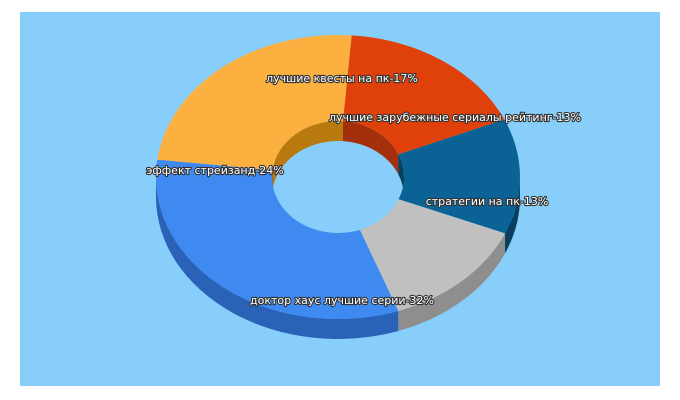 This screenshot has height=400, width=680. I want to click on slice-label: стратегии на пк-13%, so click(487, 201).